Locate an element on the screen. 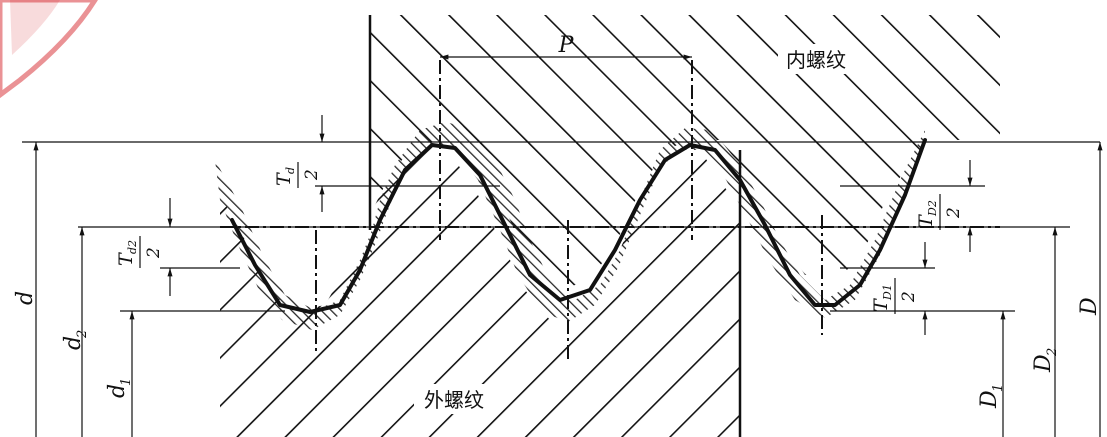 The width and height of the screenshot is (1107, 437). d1-label: d is located at coordinates (117, 391).